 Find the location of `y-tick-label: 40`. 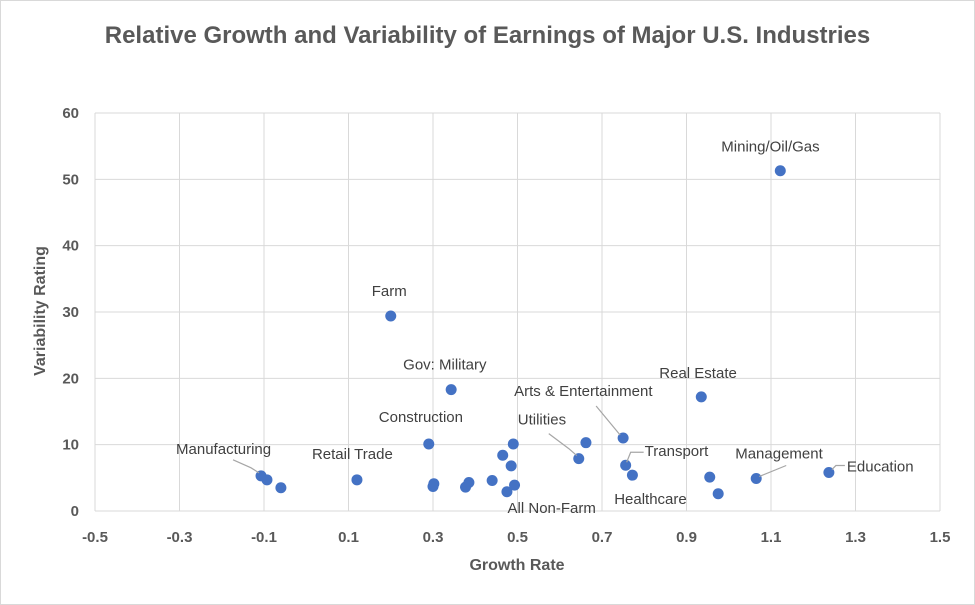

y-tick-label: 40 is located at coordinates (70, 246).